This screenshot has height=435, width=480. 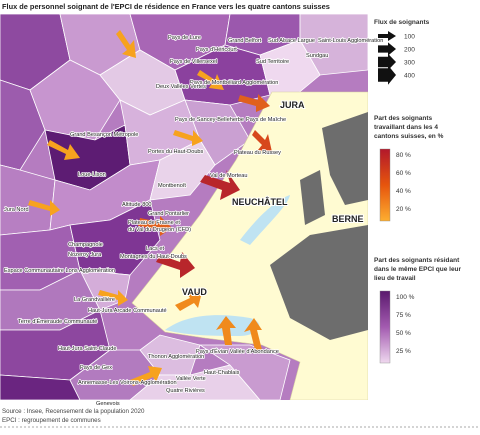 What do you see at coordinates (234, 83) in the screenshot?
I see `epci-label: Pays de Montbéliard Agglomération` at bounding box center [234, 83].